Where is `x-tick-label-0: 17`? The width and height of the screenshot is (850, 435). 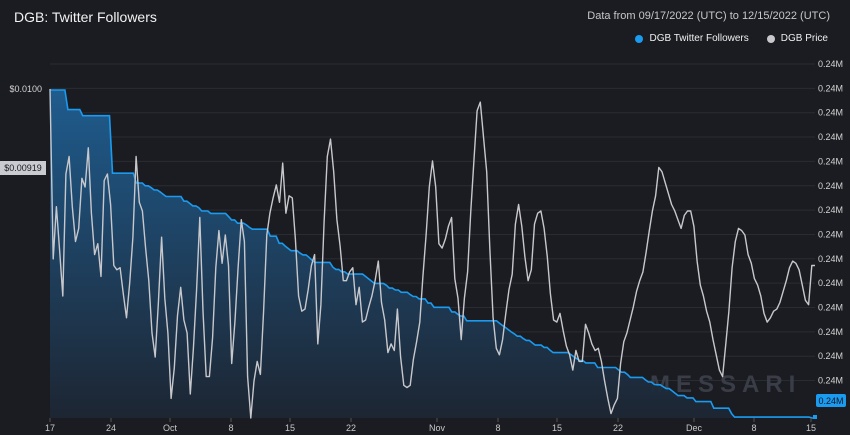
x-tick-label-0: 17 is located at coordinates (50, 428).